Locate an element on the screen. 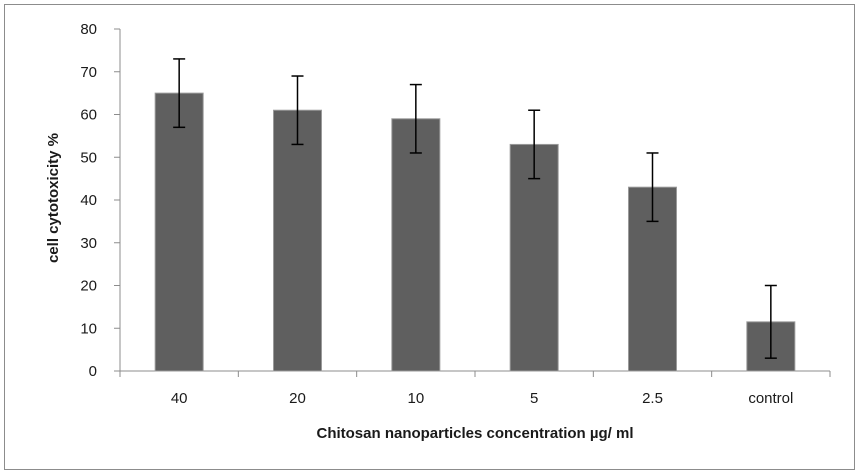 The width and height of the screenshot is (861, 476). y-tick-label: 80 is located at coordinates (88, 29).